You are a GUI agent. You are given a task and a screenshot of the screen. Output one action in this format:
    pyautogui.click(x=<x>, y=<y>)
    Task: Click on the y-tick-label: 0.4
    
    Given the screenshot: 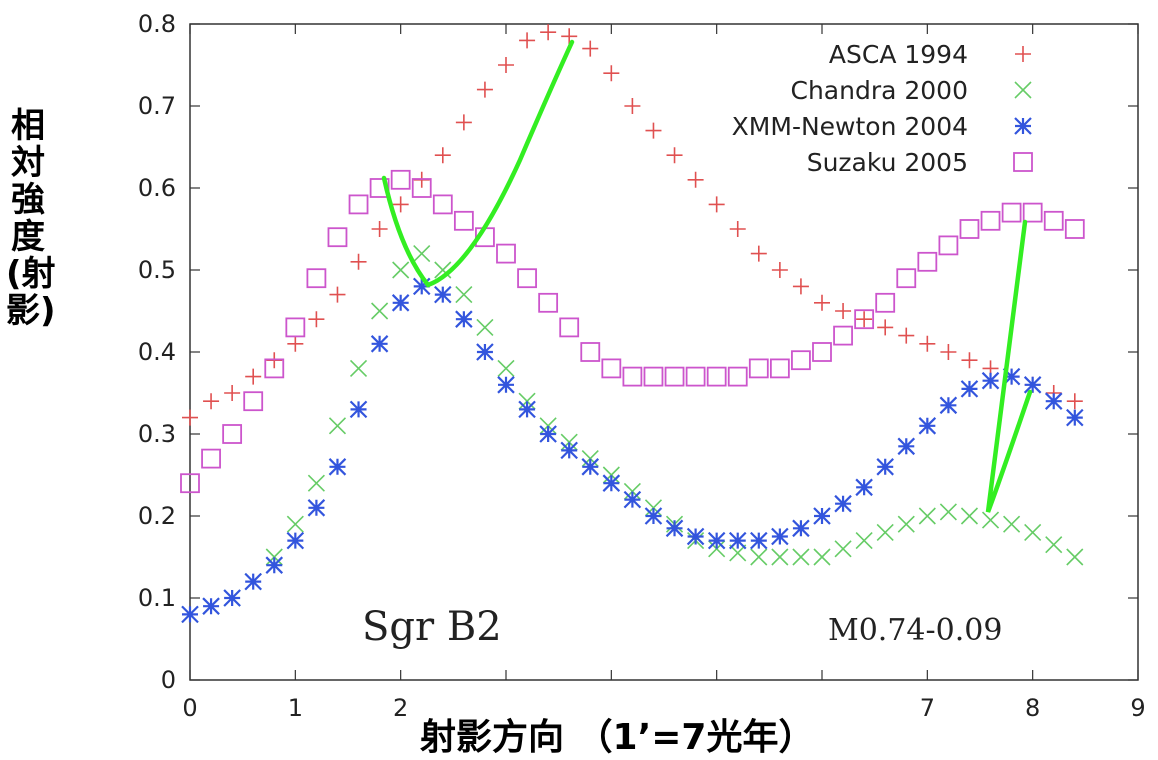 What is the action you would take?
    pyautogui.click(x=157, y=352)
    